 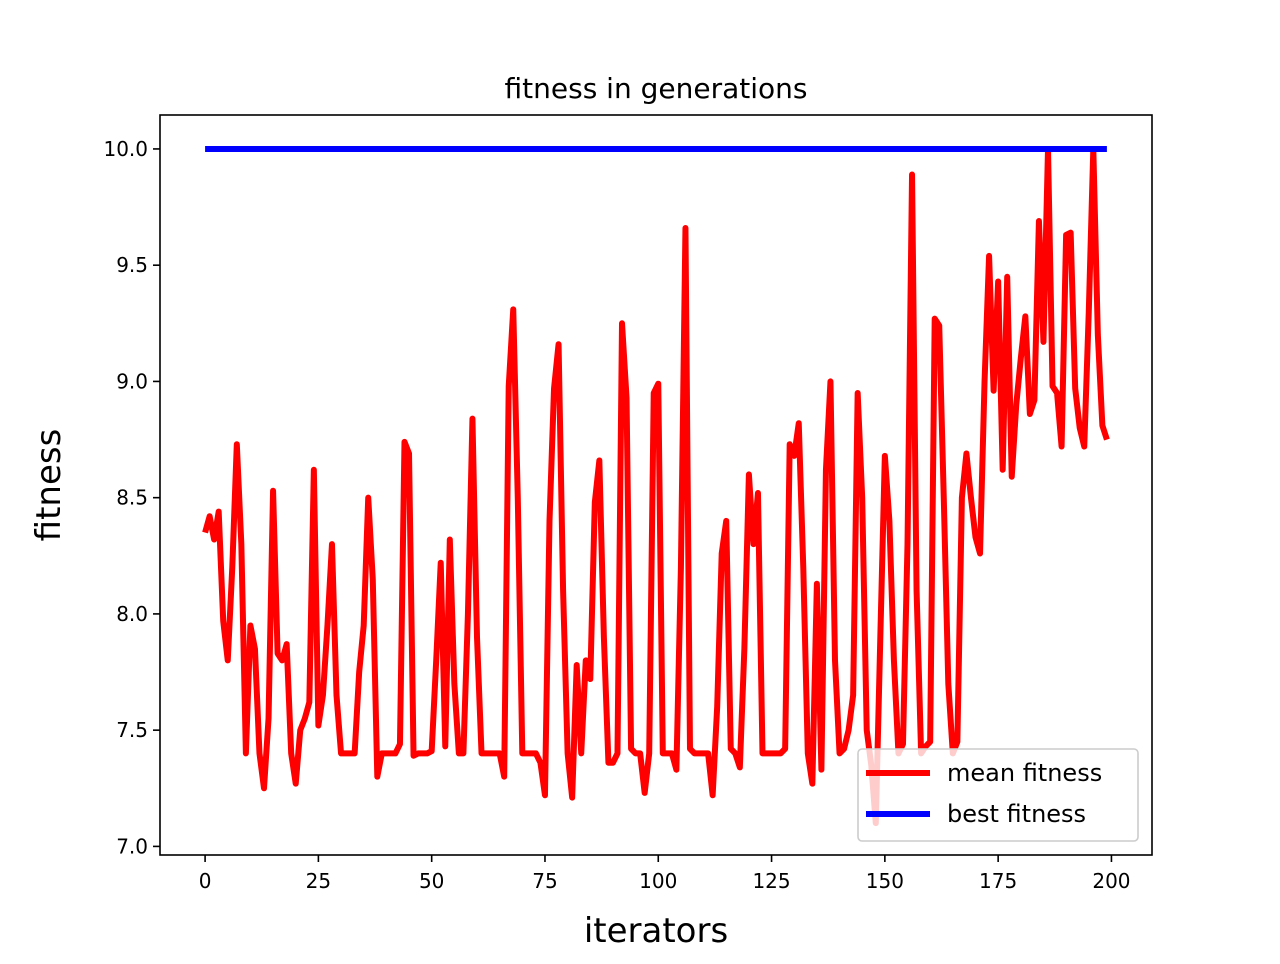 What do you see at coordinates (1016, 814) in the screenshot?
I see `legend-label: best fitness` at bounding box center [1016, 814].